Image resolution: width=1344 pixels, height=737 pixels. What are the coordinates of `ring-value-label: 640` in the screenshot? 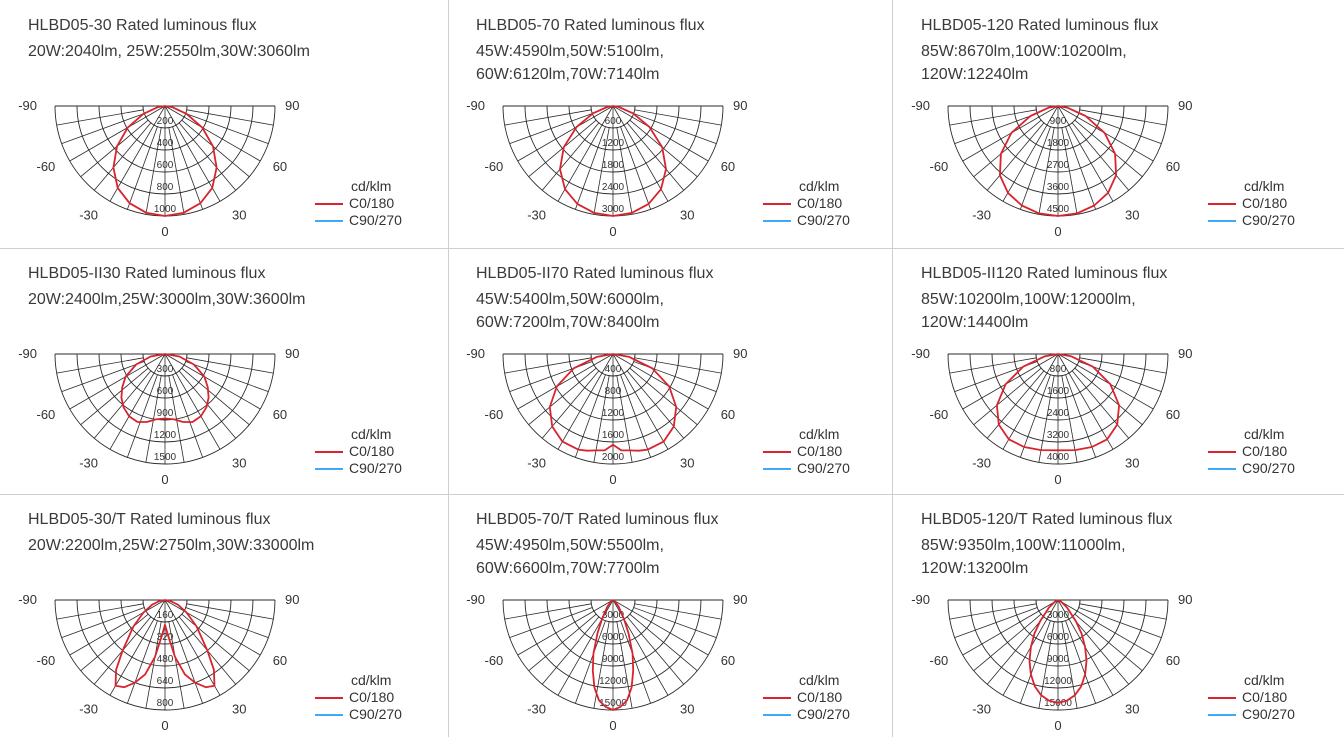 It's located at (165, 681).